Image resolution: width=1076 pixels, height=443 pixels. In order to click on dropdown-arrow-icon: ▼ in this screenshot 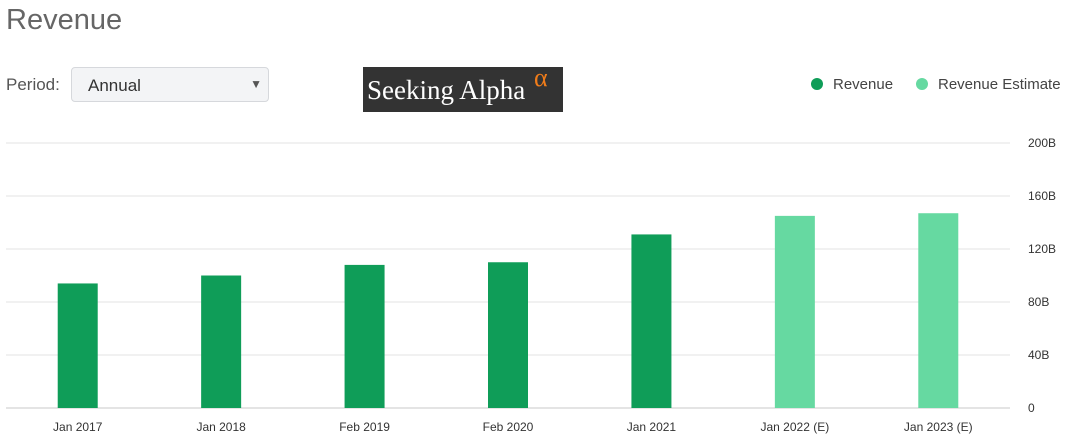, I will do `click(256, 84)`.